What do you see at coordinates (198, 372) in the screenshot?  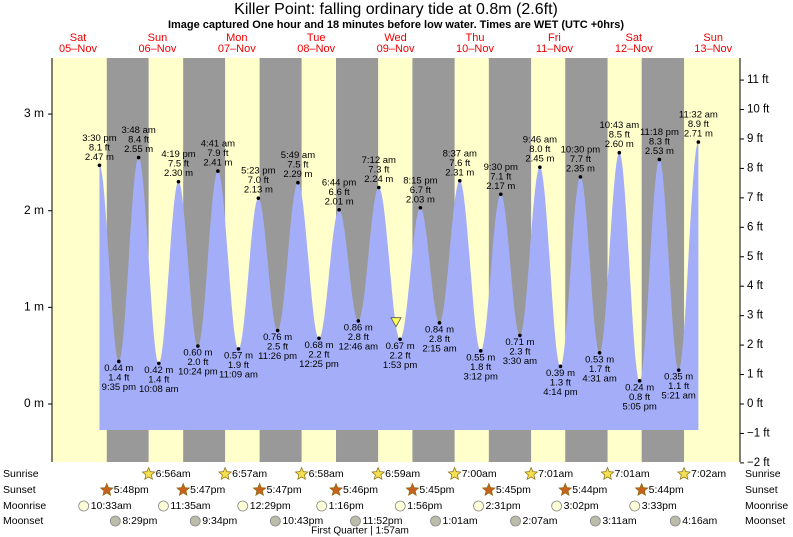 I see `time-label: 10:24 pm` at bounding box center [198, 372].